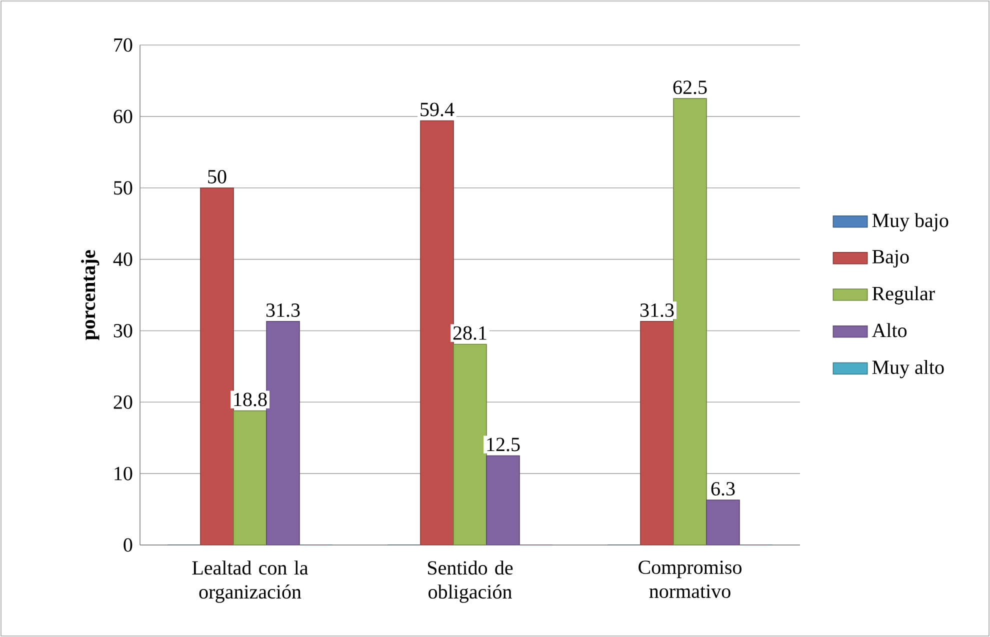  Describe the element at coordinates (122, 259) in the screenshot. I see `y-tick-label: 40` at that location.